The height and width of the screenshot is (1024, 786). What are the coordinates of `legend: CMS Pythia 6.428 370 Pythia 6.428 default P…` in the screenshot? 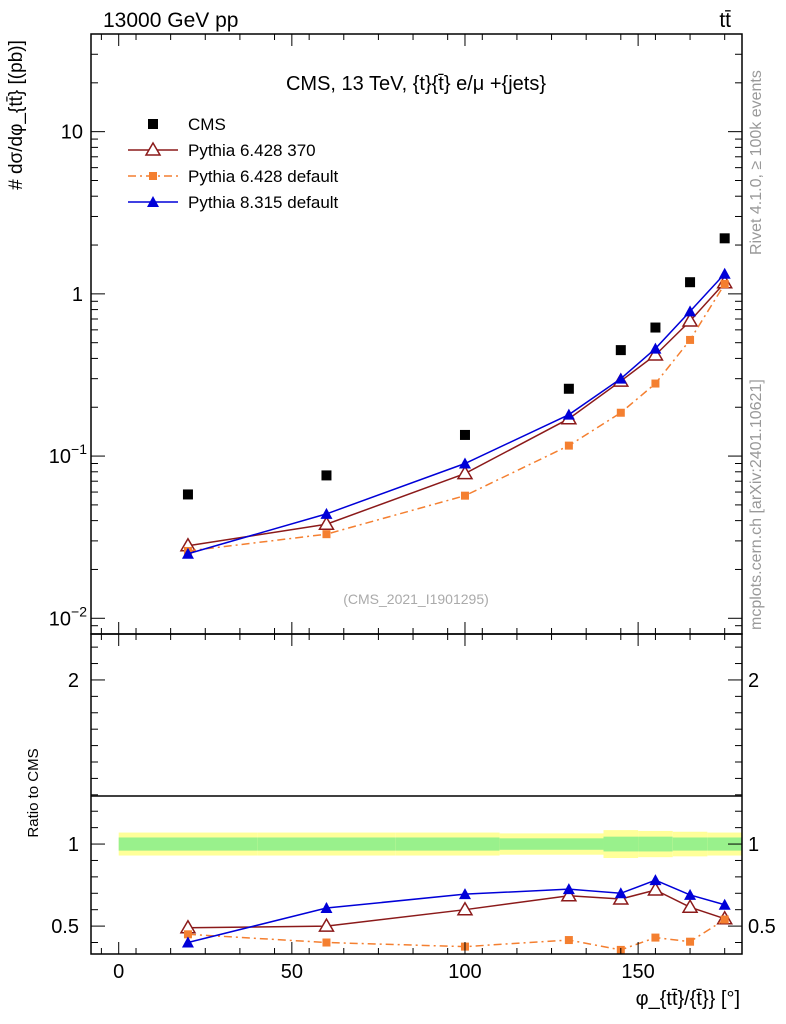 It's located at (233, 163).